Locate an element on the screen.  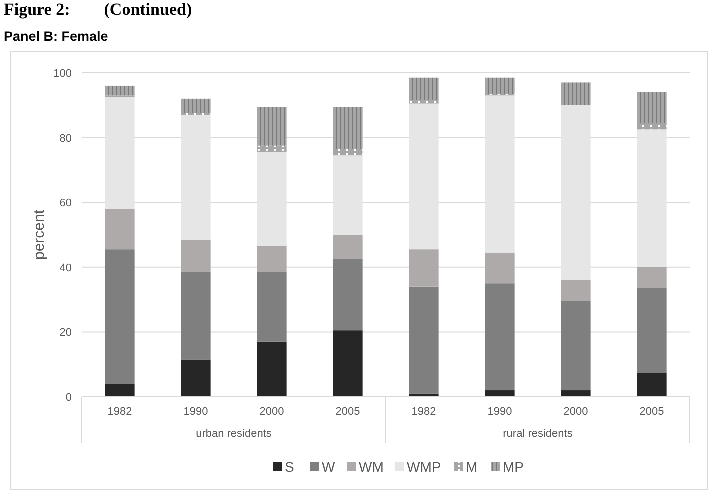
legend-label: WMP is located at coordinates (424, 467).